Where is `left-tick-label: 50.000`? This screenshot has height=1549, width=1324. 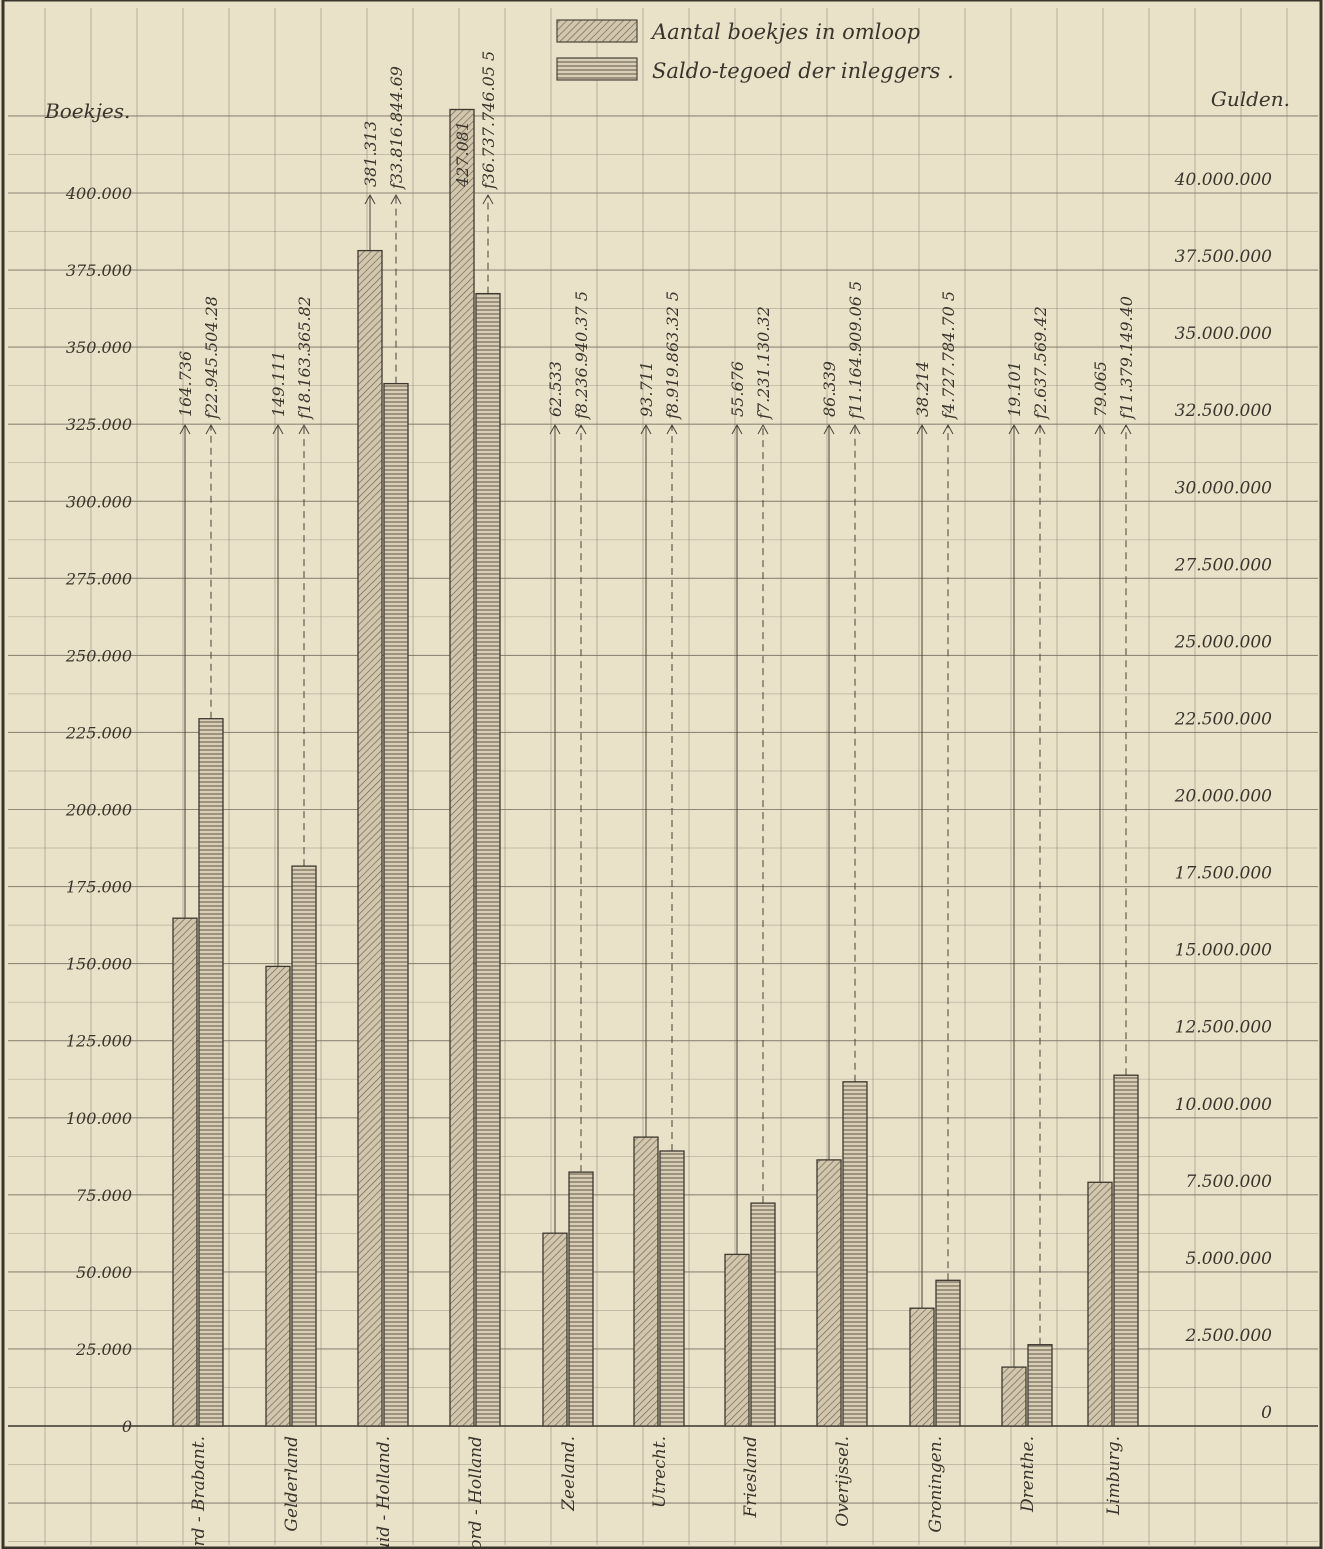 left-tick-label: 50.000 is located at coordinates (104, 1272).